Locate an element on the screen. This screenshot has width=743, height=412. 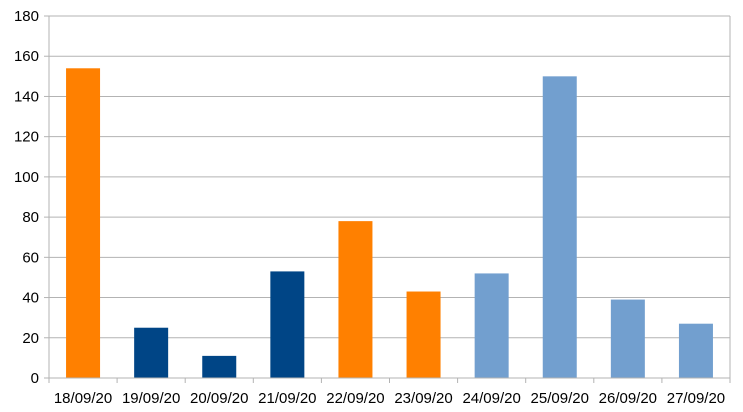
y-tick-label: 120 is located at coordinates (26, 137).